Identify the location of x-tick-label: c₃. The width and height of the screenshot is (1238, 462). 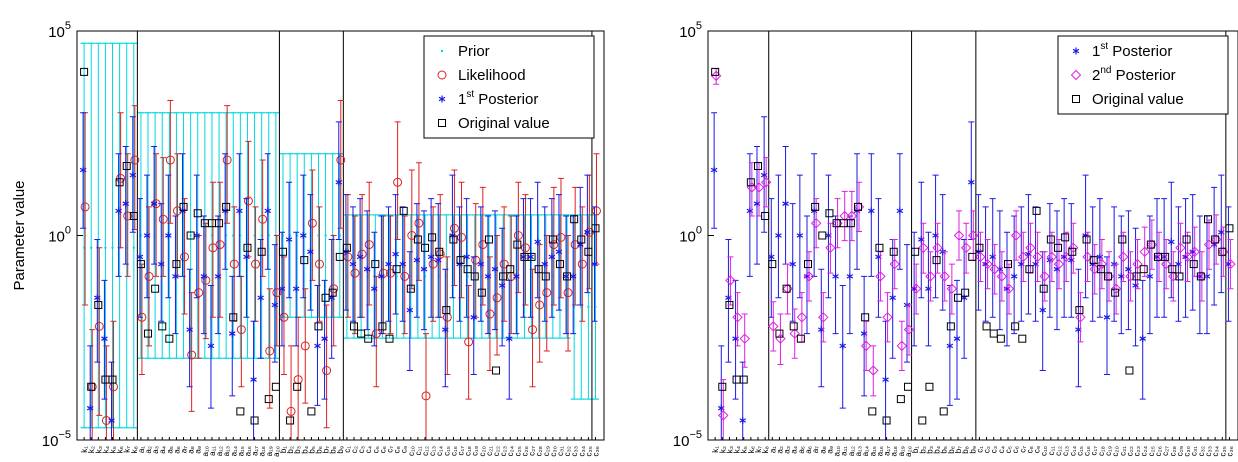
(361, 449).